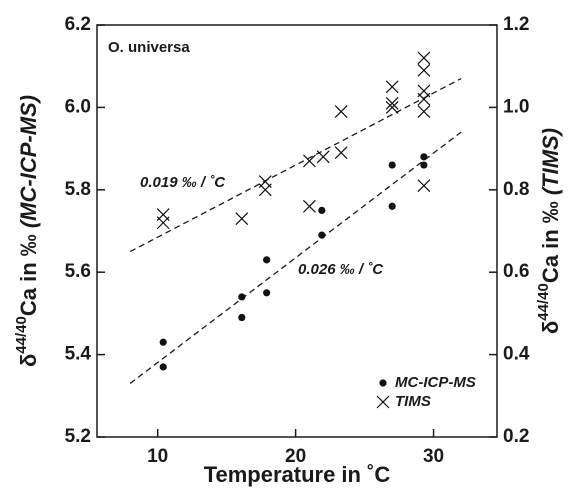 The image size is (574, 493). What do you see at coordinates (157, 456) in the screenshot?
I see `x-tick-label: 10` at bounding box center [157, 456].